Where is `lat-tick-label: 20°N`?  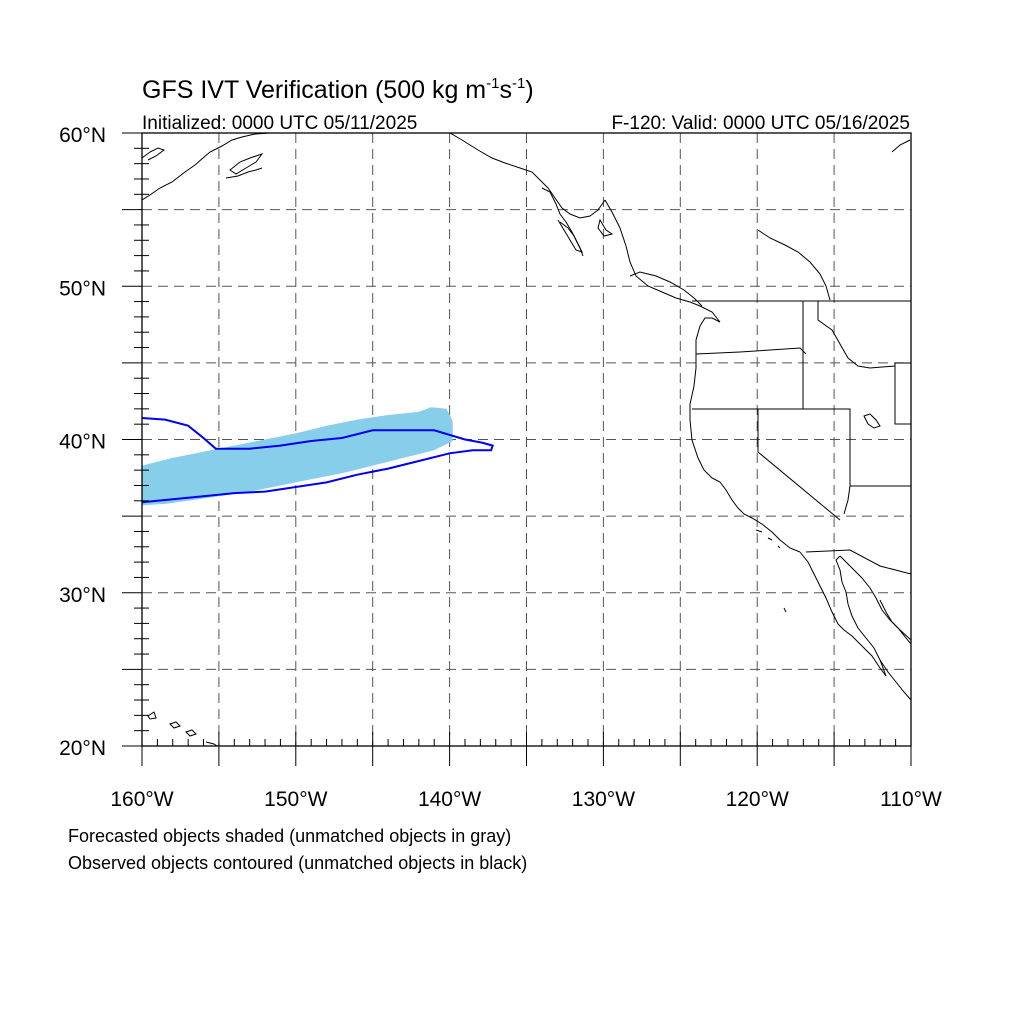
lat-tick-label: 20°N is located at coordinates (82, 748).